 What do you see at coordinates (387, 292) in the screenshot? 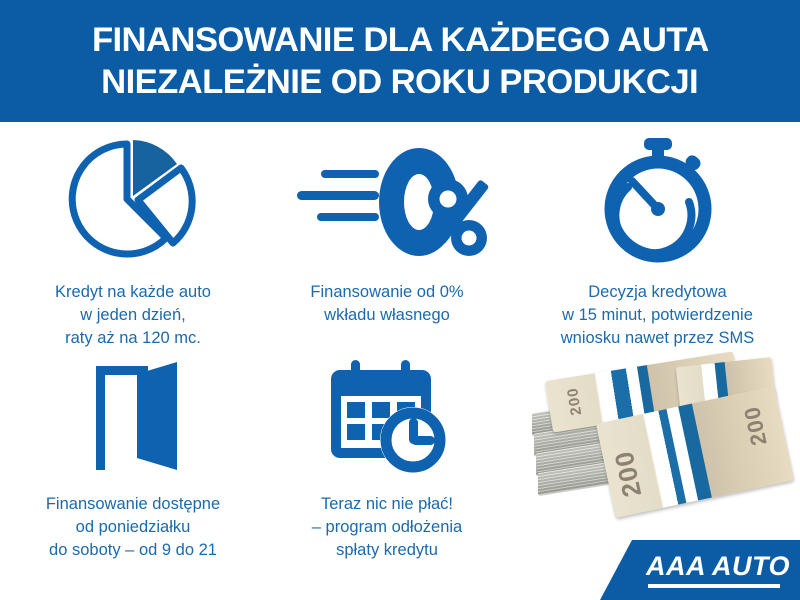
I see `caption-line: Finansowanie od 0%` at bounding box center [387, 292].